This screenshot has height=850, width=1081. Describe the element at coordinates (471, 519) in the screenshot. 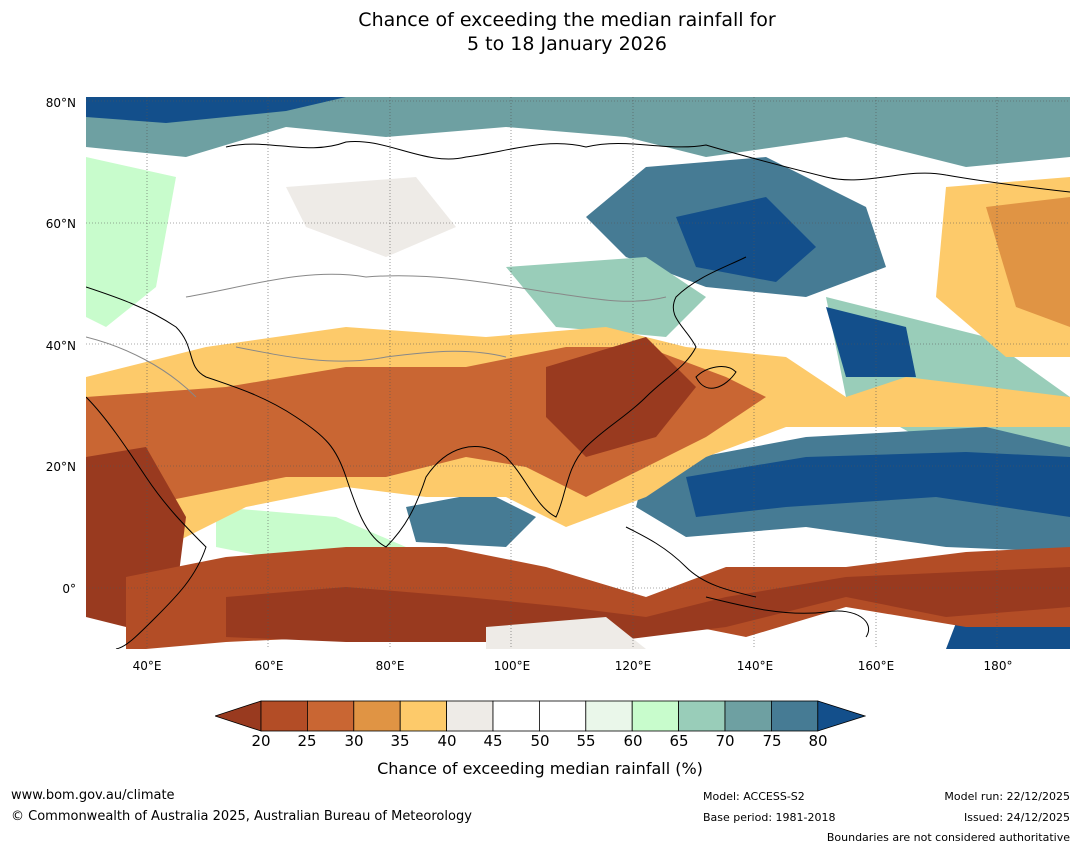

I see `field-indian-blue` at that location.